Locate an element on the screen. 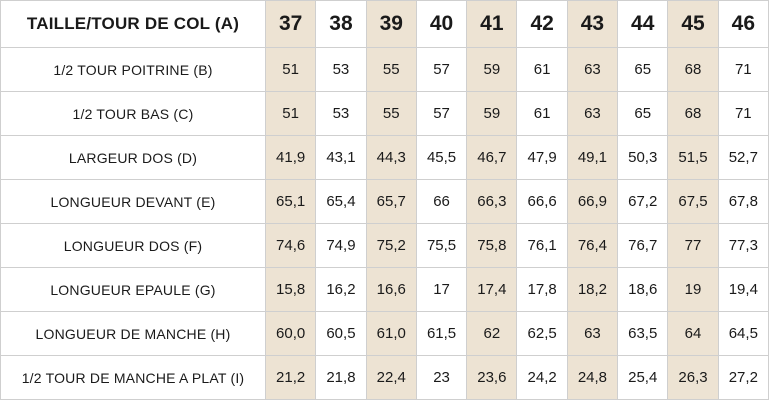  table-row: 1/2 TOUR BAS (C) 51 53 55 57 59 61 63 65 68 71 is located at coordinates (384, 113).